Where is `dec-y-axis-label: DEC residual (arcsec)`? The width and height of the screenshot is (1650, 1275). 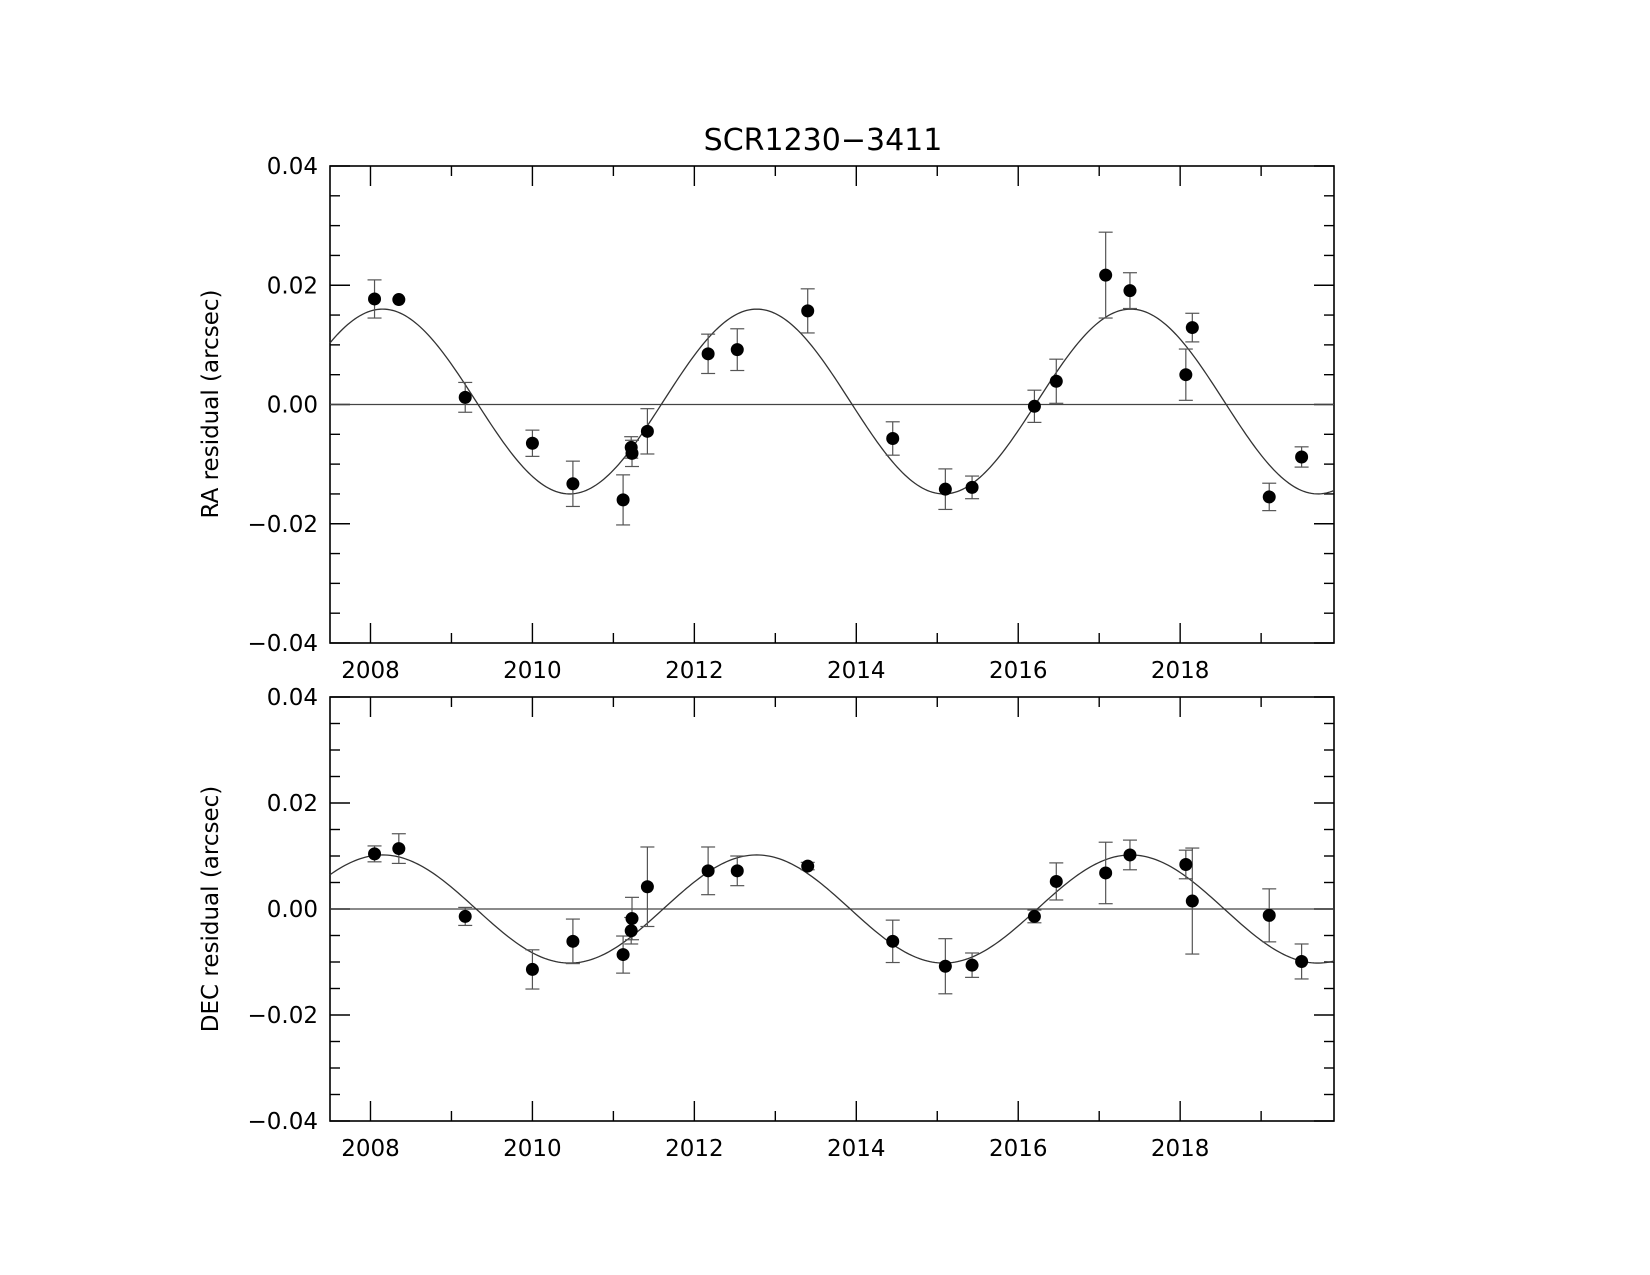 dec-y-axis-label: DEC residual (arcsec) is located at coordinates (211, 909).